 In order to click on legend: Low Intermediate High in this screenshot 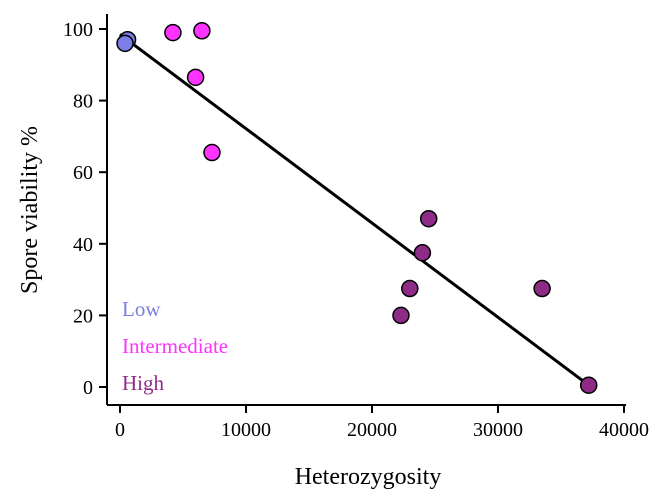, I will do `click(175, 346)`.